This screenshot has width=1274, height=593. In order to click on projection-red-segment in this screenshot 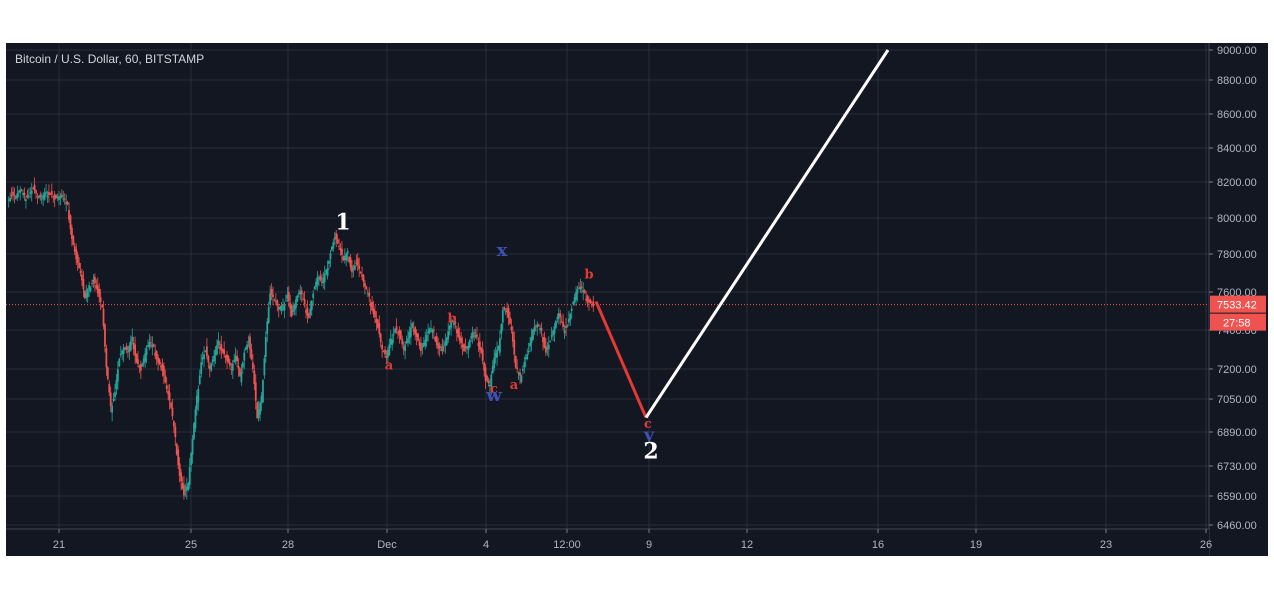, I will do `click(621, 359)`.